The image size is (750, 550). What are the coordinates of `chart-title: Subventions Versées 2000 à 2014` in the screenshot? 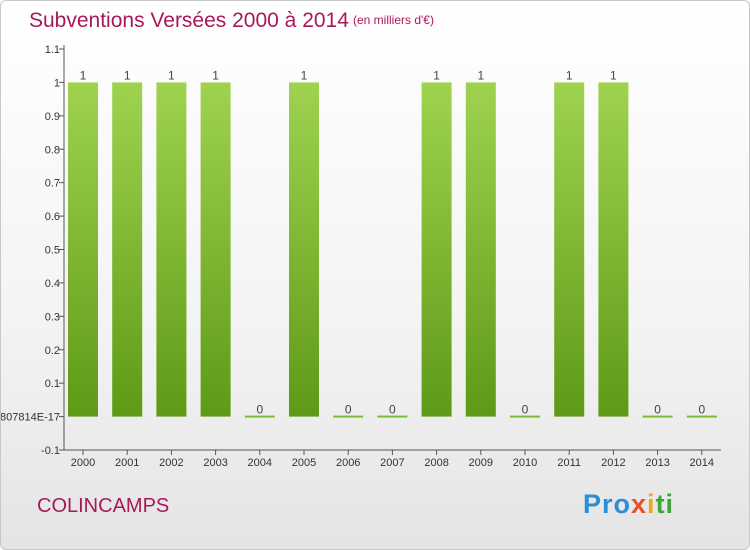 It's located at (189, 20).